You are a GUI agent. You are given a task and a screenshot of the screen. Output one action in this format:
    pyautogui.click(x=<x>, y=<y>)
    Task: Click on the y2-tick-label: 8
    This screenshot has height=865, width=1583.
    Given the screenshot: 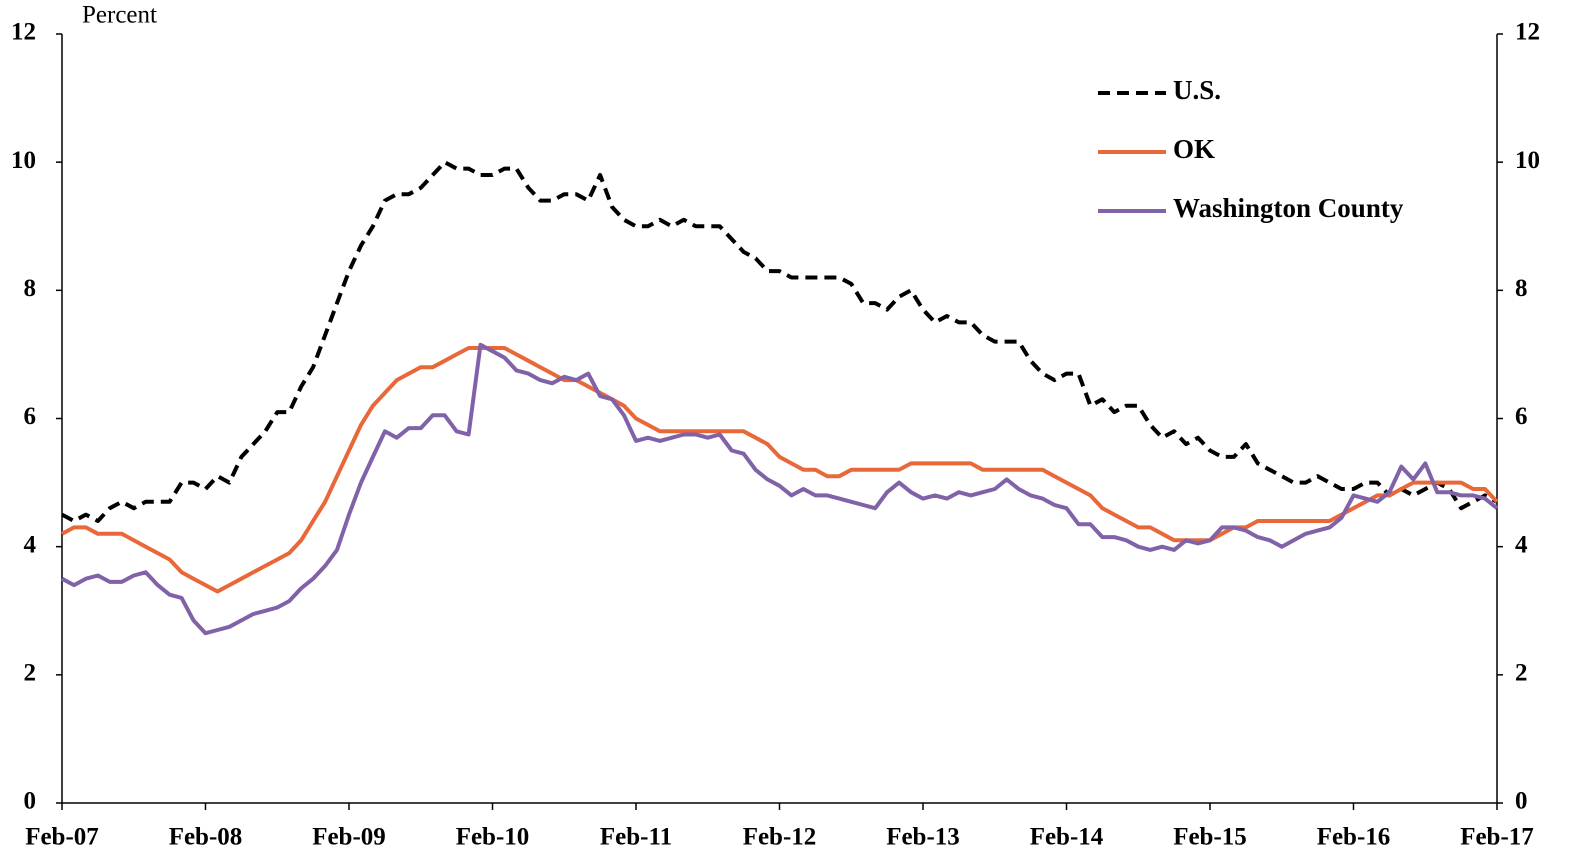 What is the action you would take?
    pyautogui.click(x=1521, y=288)
    